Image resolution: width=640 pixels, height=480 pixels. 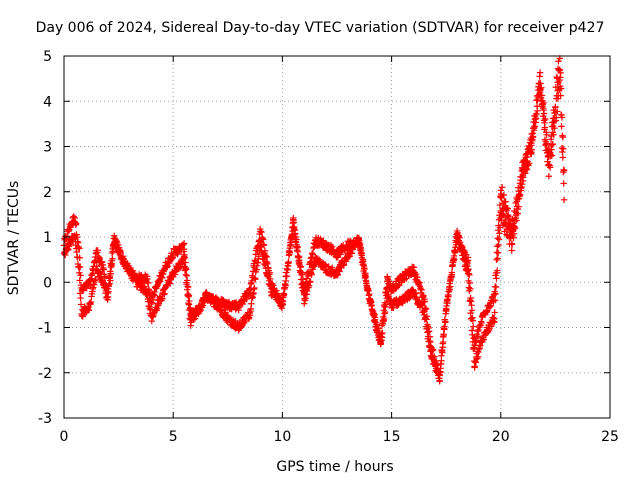 What do you see at coordinates (501, 437) in the screenshot?
I see `x-tick-label: 20` at bounding box center [501, 437].